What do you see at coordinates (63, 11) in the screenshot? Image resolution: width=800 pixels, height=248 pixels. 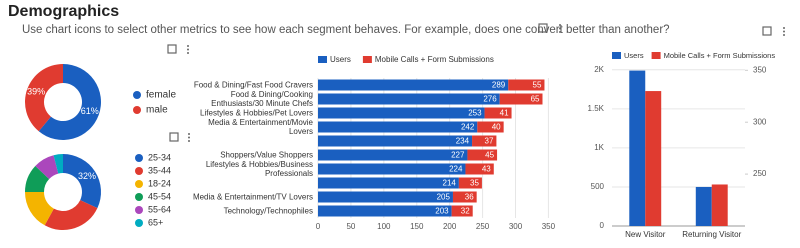 I see `page-title: Demographics` at bounding box center [63, 11].